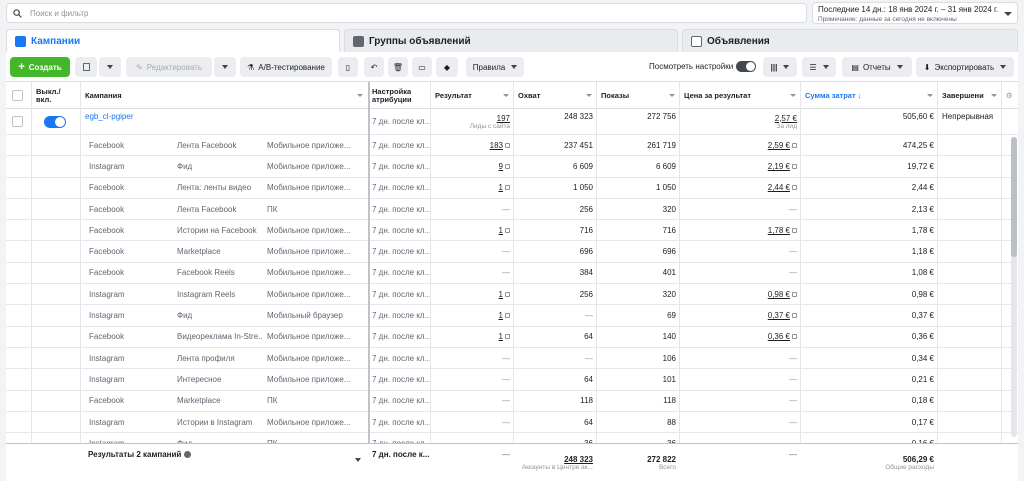 This screenshot has height=481, width=1024. Describe the element at coordinates (472, 95) in the screenshot. I see `col-header-result: Результат` at that location.